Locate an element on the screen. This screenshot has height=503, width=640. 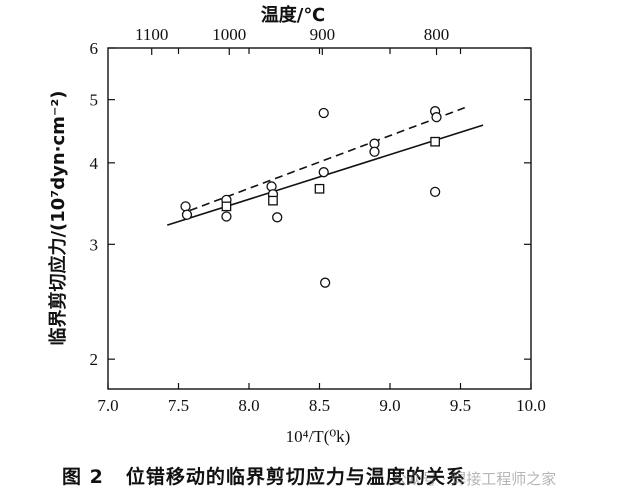
y-tick-label: 5 is located at coordinates (94, 100).